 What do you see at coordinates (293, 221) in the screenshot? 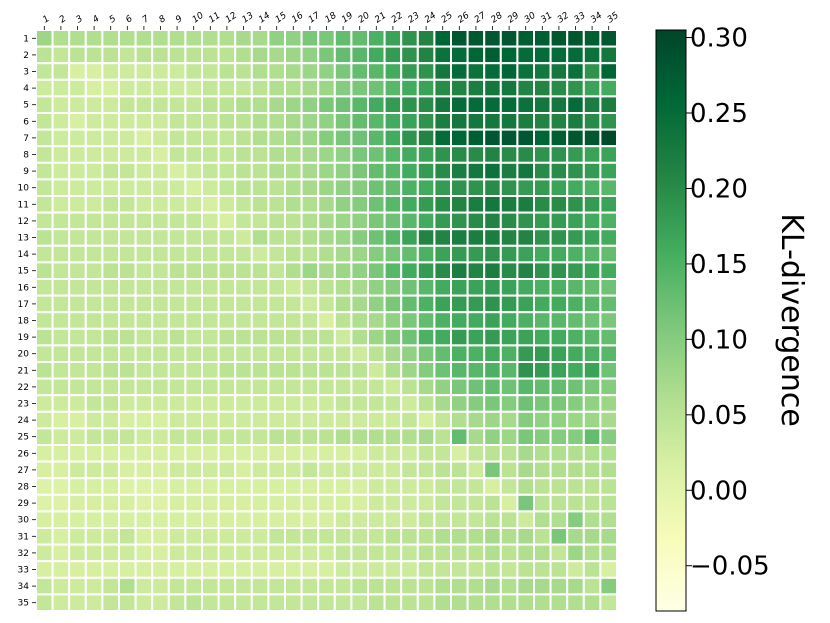
I see `heatmap-cell-r12-c16` at bounding box center [293, 221].